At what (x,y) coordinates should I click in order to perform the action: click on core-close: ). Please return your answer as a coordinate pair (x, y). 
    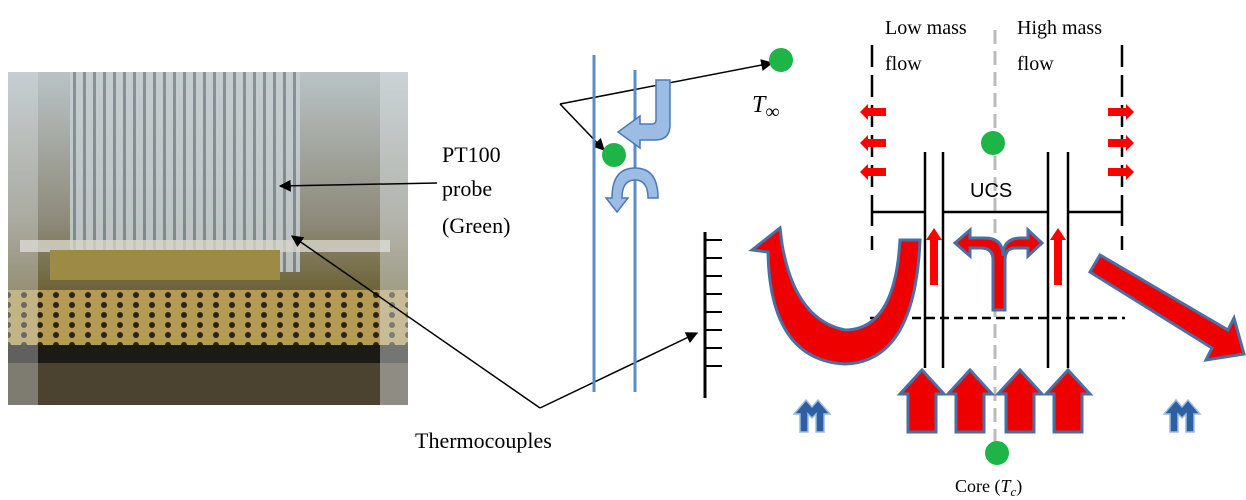
    Looking at the image, I should click on (1019, 486).